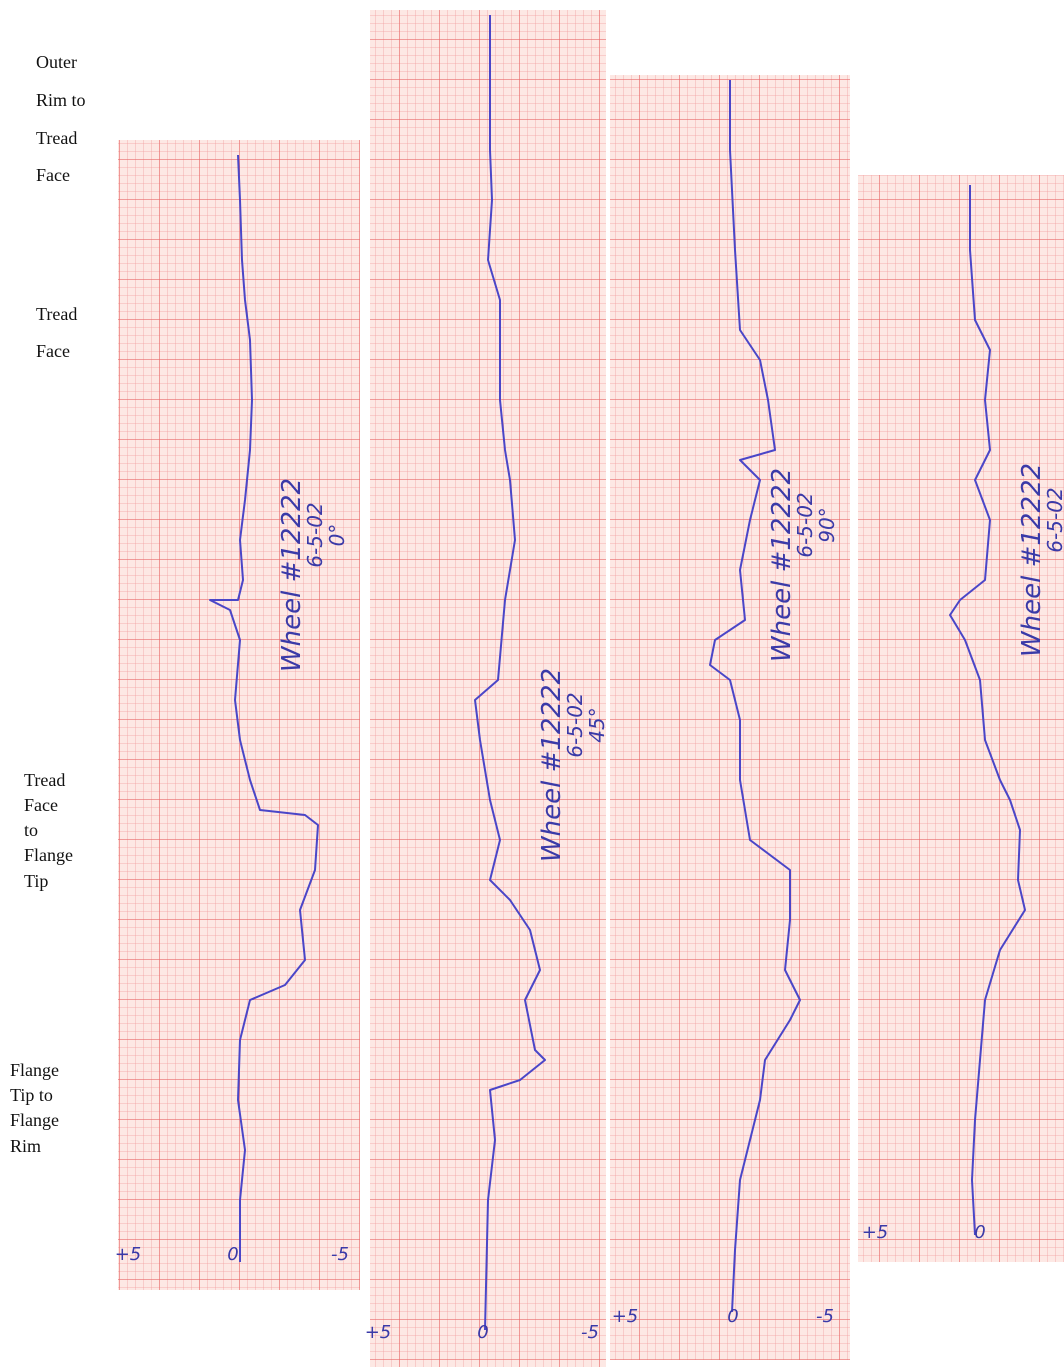 This screenshot has width=1064, height=1367. I want to click on side-label: Tip, so click(36, 881).